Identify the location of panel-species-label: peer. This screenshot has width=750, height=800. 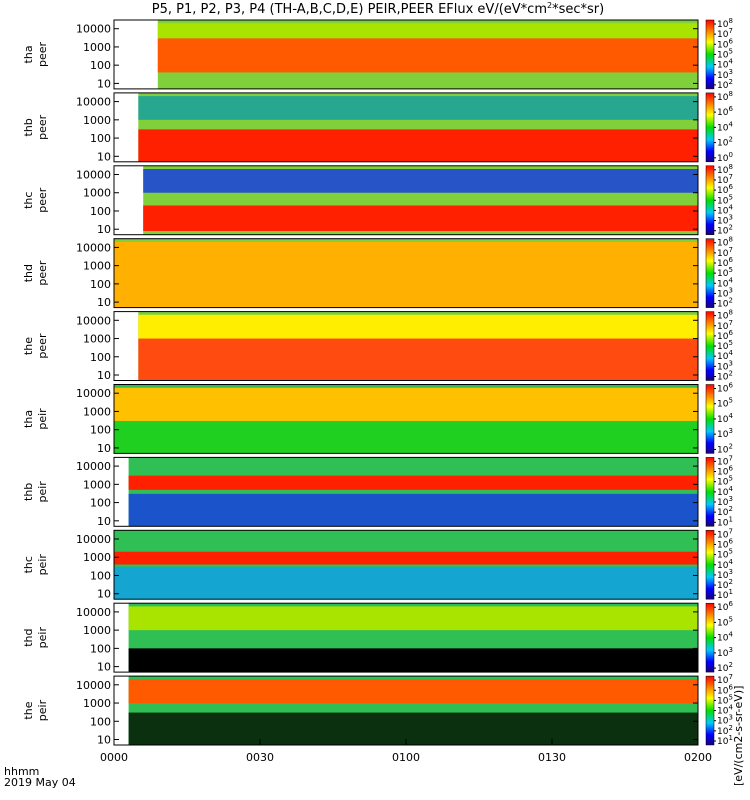
(42, 127).